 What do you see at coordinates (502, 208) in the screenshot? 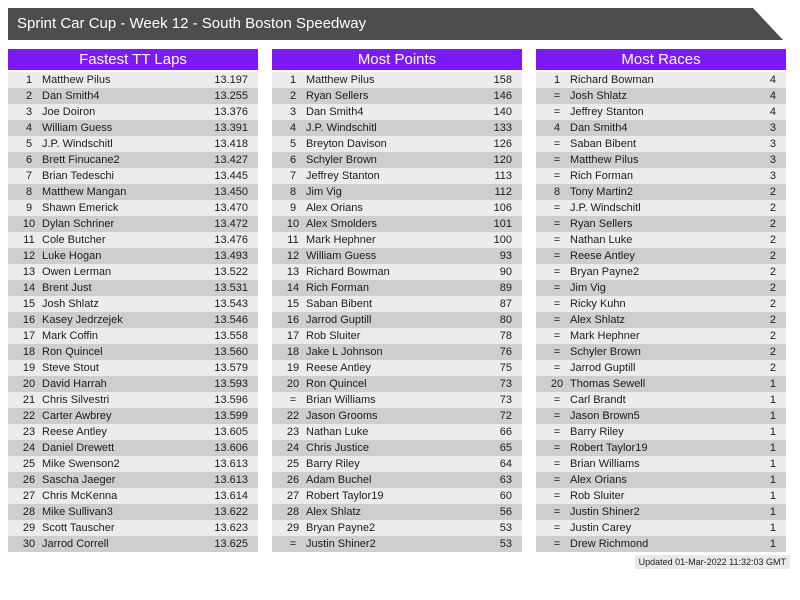
I see `value-cell: 106` at bounding box center [502, 208].